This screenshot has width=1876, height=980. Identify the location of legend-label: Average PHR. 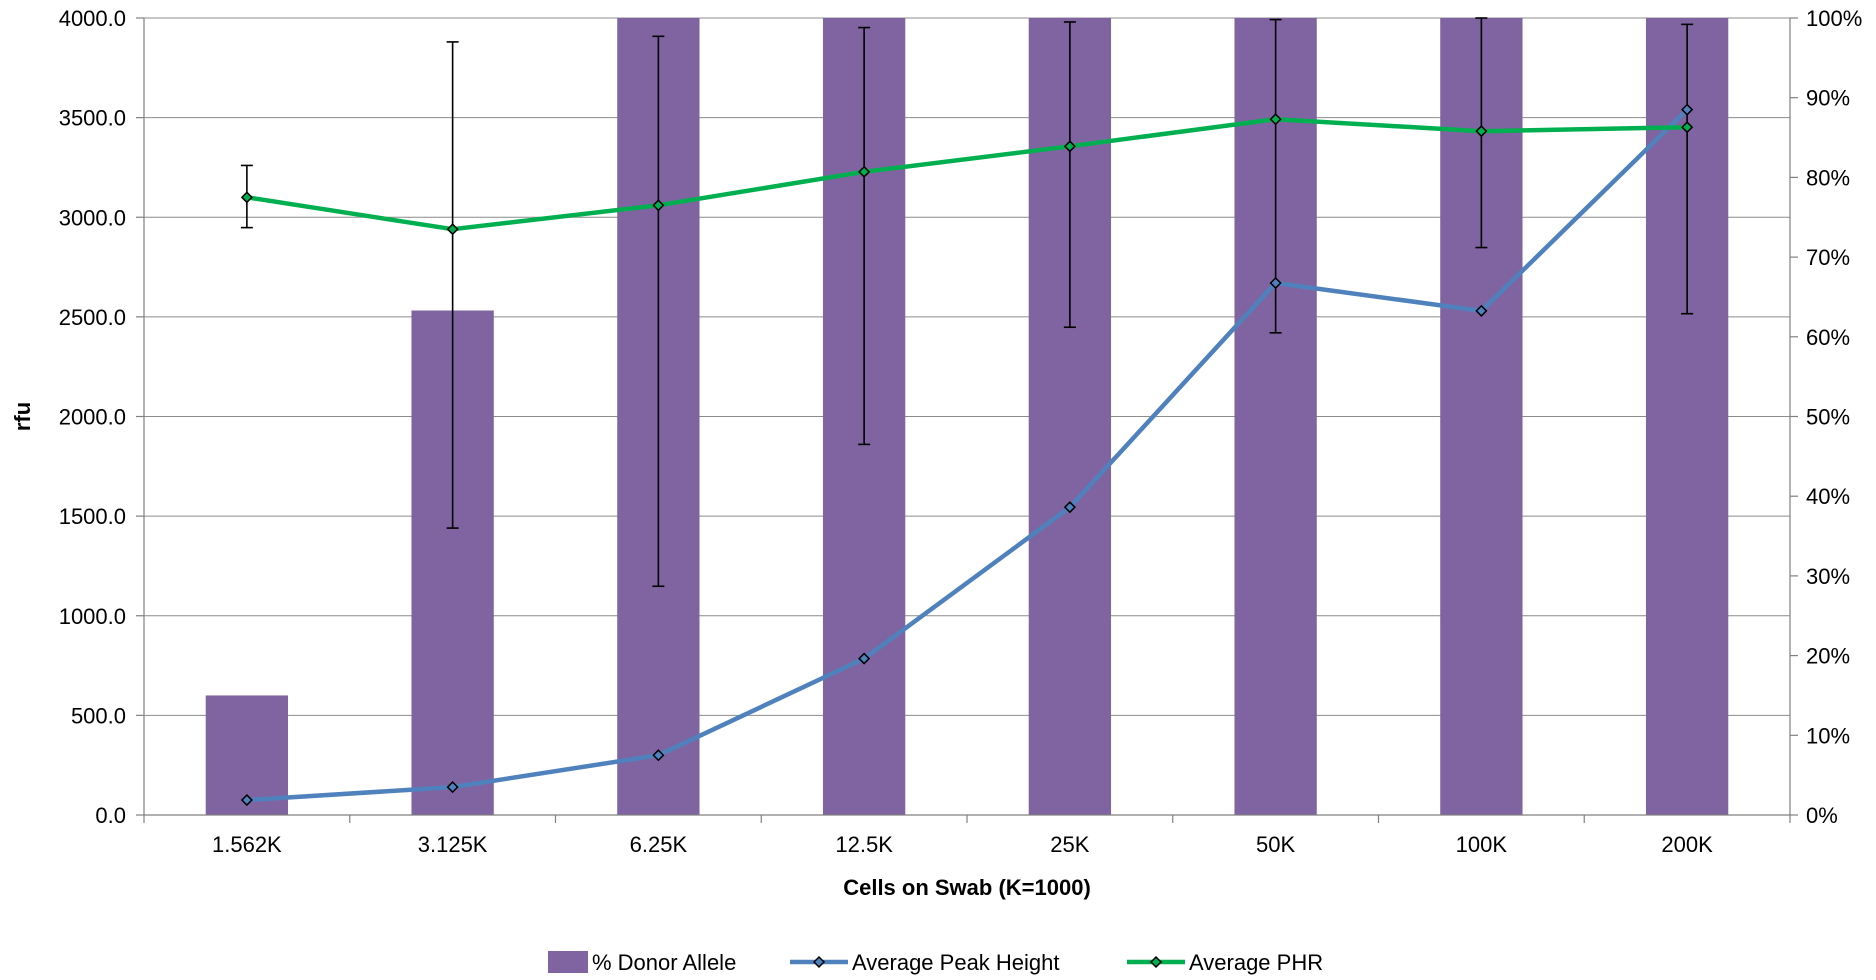
(1256, 962).